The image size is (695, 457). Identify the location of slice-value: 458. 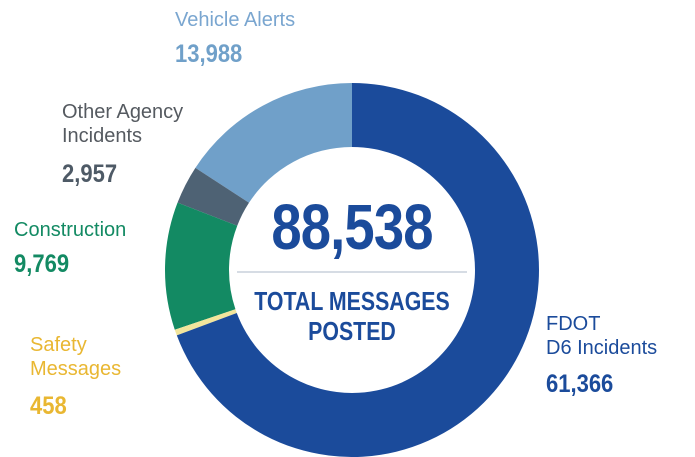
(48, 406).